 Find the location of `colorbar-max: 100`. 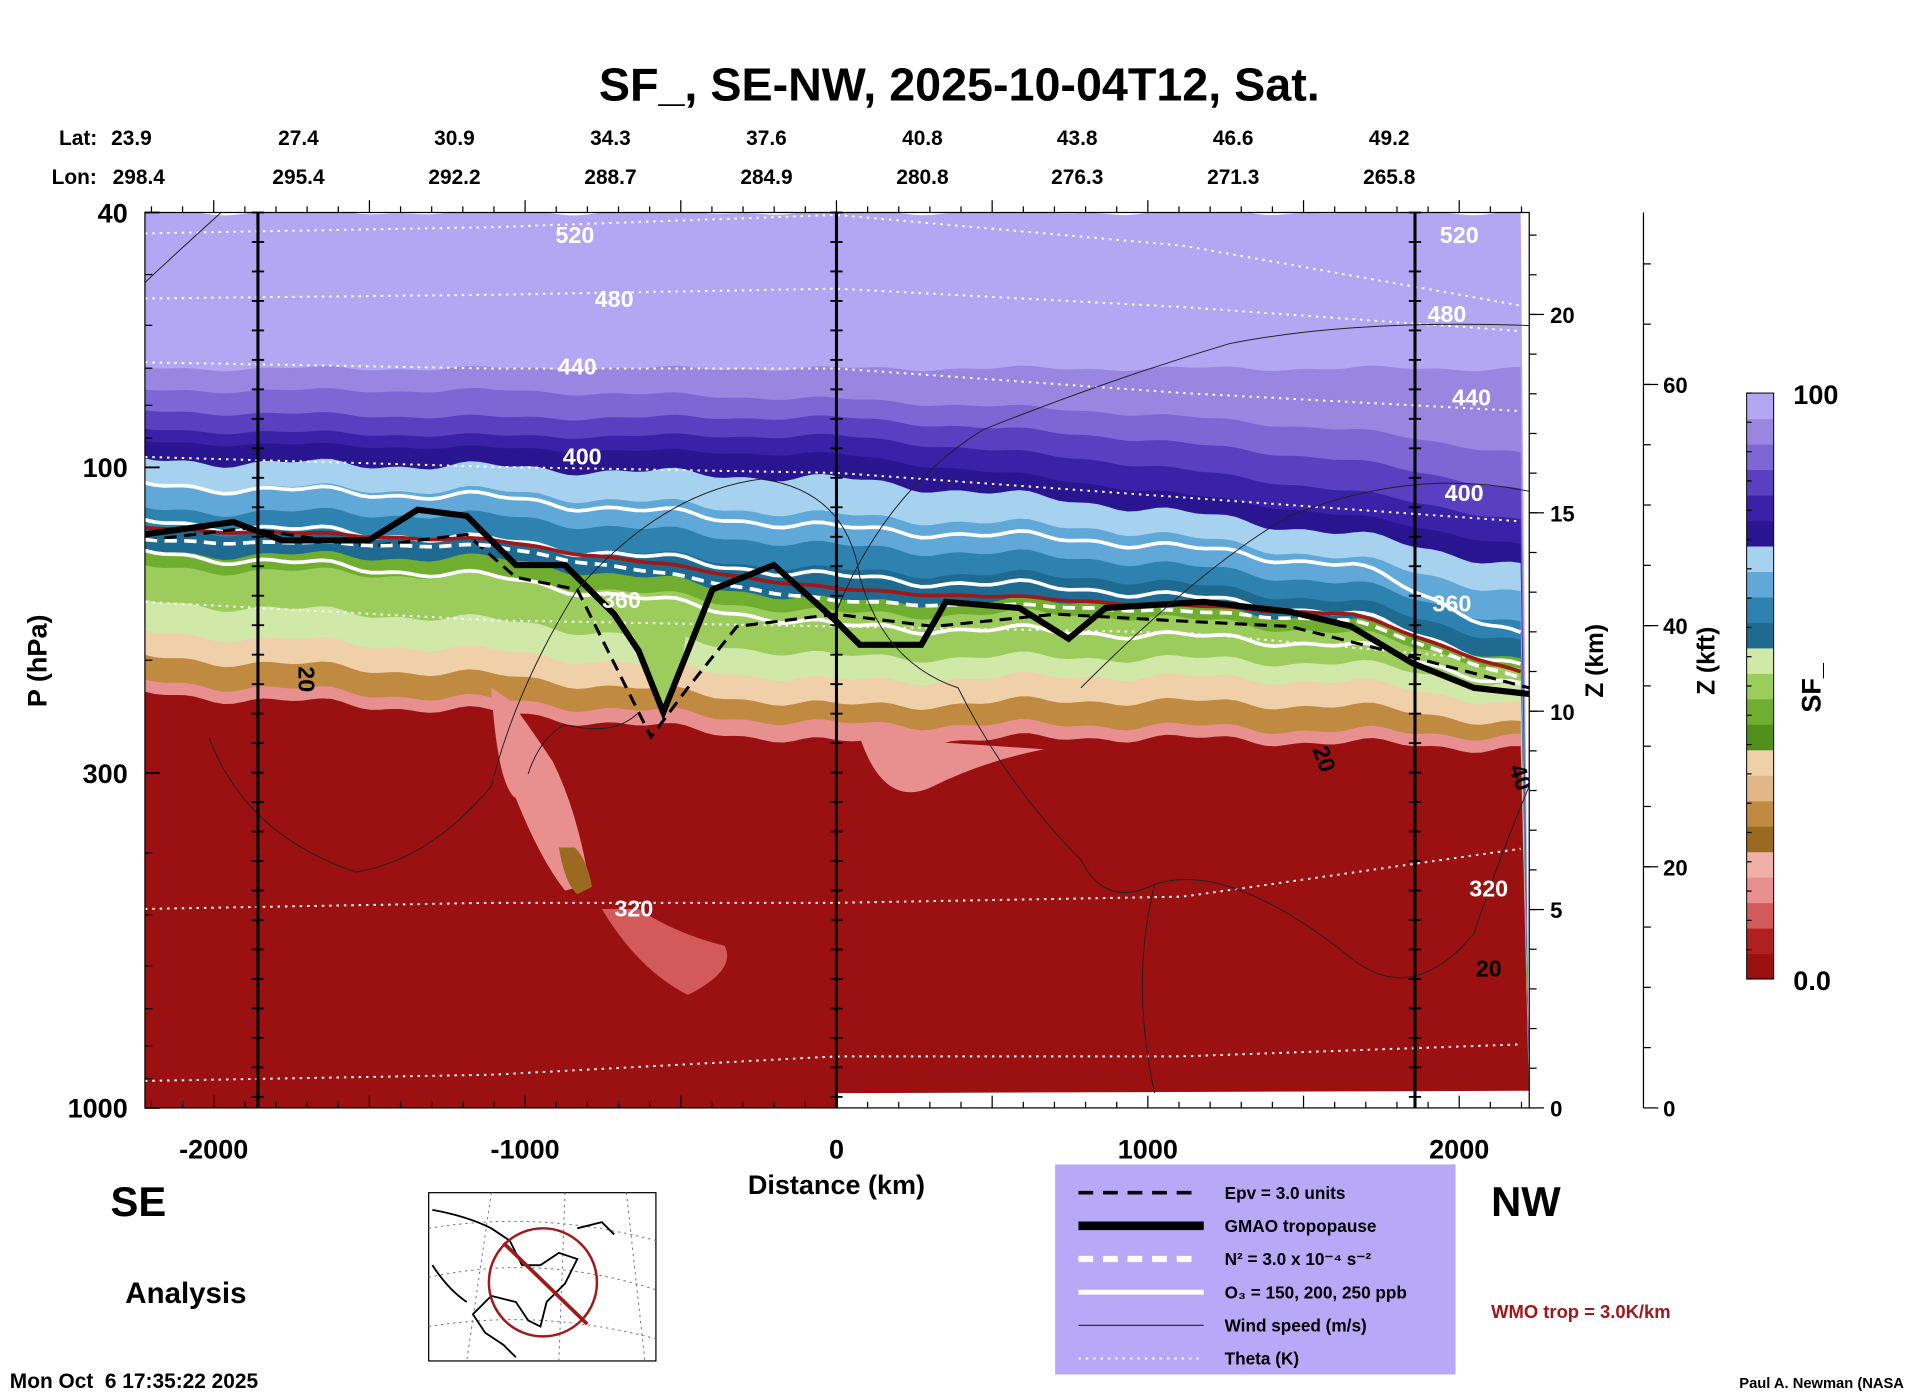

colorbar-max: 100 is located at coordinates (1815, 395).